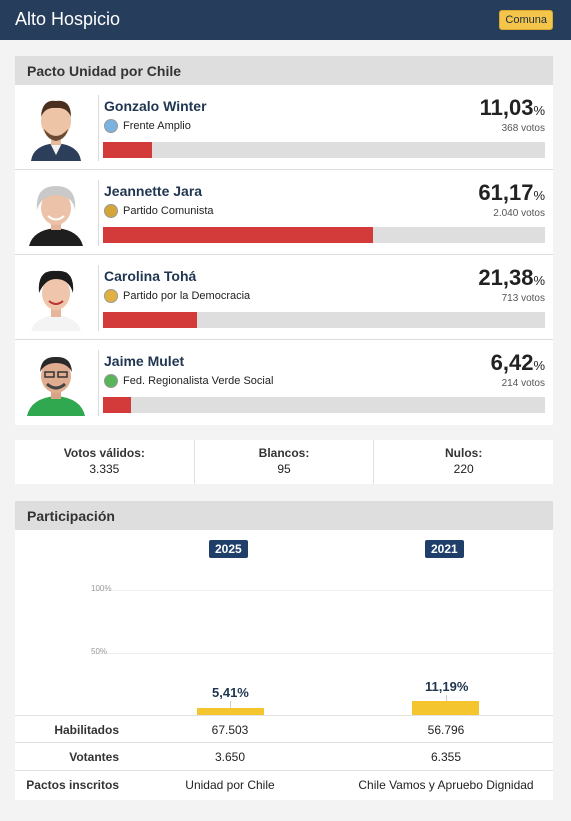 The width and height of the screenshot is (571, 821). I want to click on candidate-percentage: 21,38%, so click(511, 278).